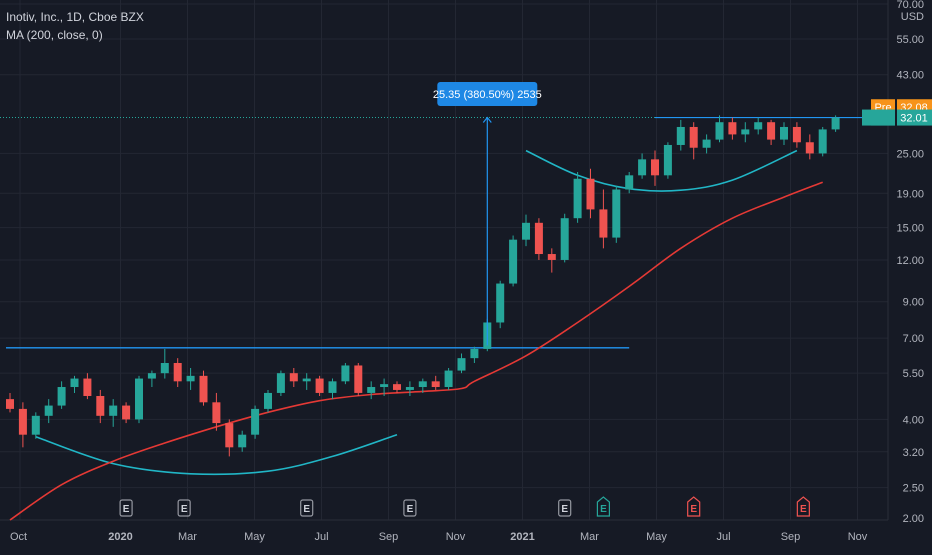 Image resolution: width=932 pixels, height=555 pixels. What do you see at coordinates (254, 537) in the screenshot?
I see `x-tick-label: May` at bounding box center [254, 537].